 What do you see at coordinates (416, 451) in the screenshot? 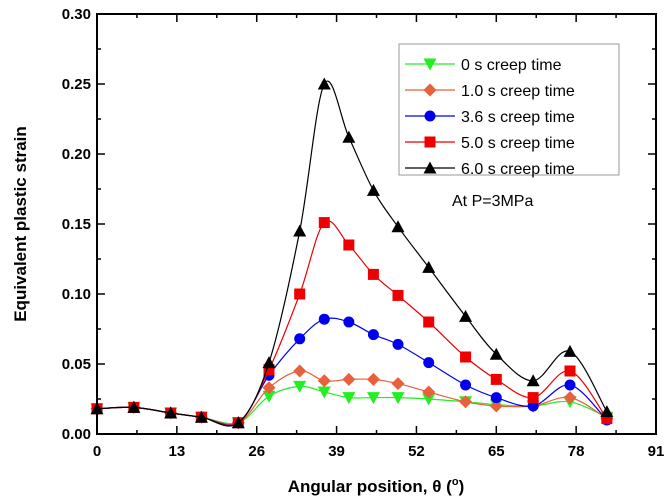
I see `x-tick-label: 52` at bounding box center [416, 451].